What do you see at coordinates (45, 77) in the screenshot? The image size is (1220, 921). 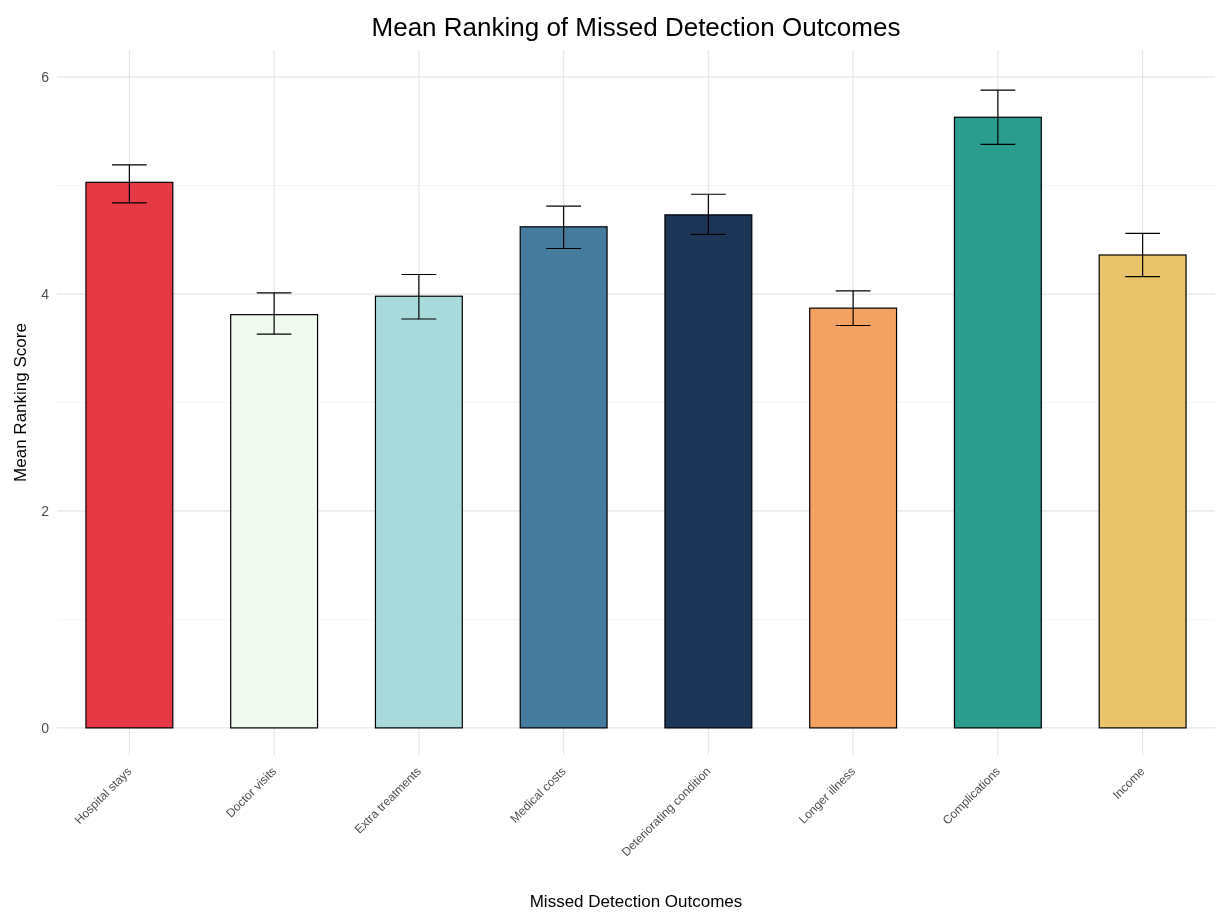 I see `y-tick-label: 6` at bounding box center [45, 77].